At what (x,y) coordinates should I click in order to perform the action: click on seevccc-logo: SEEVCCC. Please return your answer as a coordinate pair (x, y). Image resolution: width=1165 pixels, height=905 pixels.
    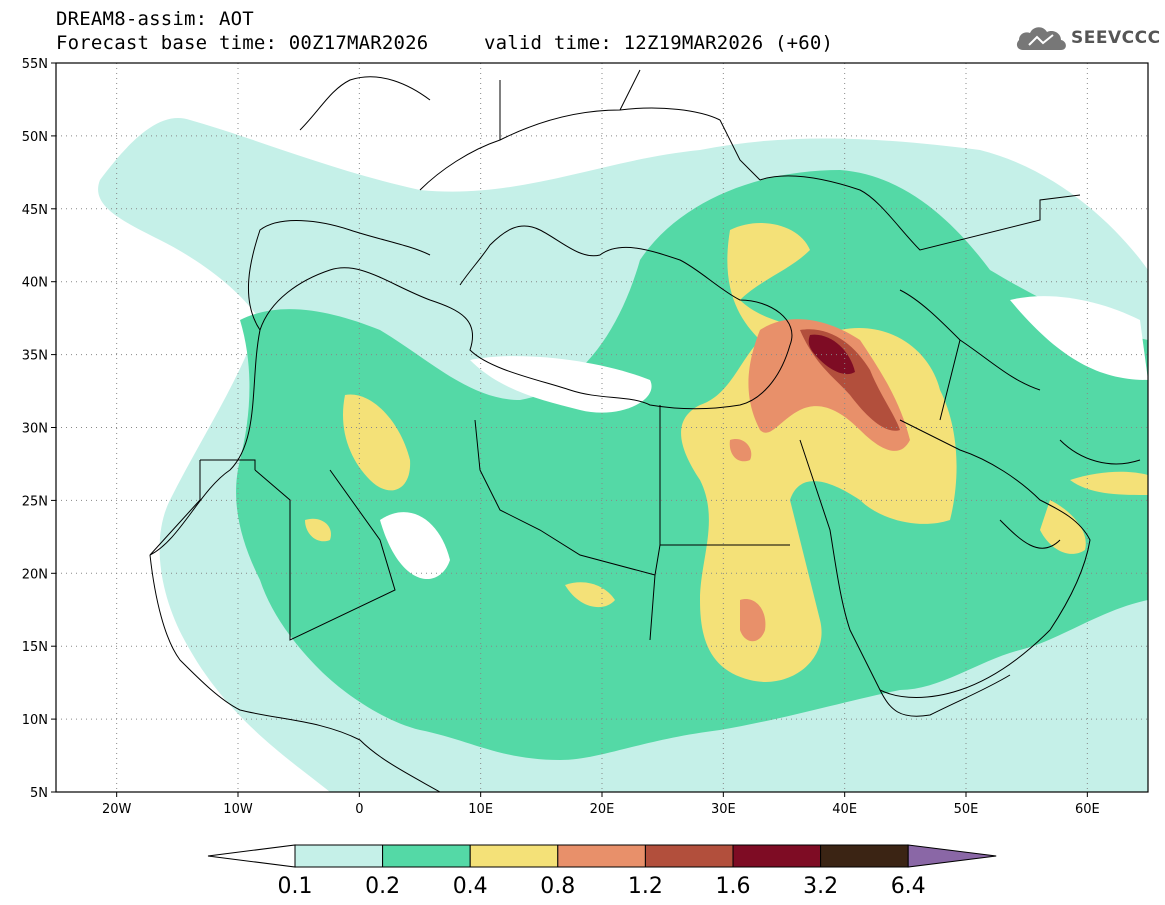
    Looking at the image, I should click on (1087, 39).